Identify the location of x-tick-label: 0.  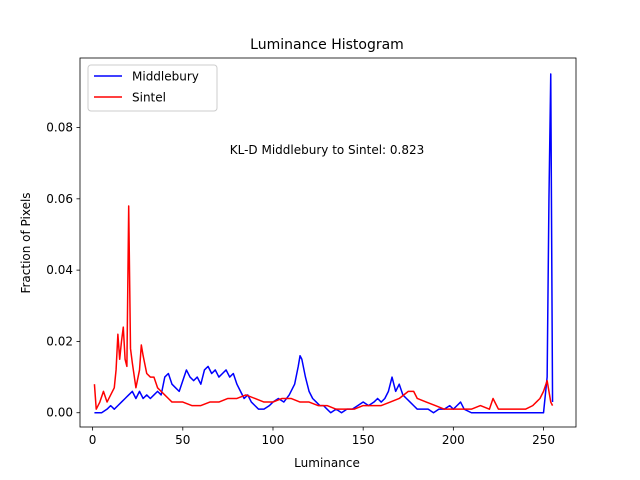
(93, 440).